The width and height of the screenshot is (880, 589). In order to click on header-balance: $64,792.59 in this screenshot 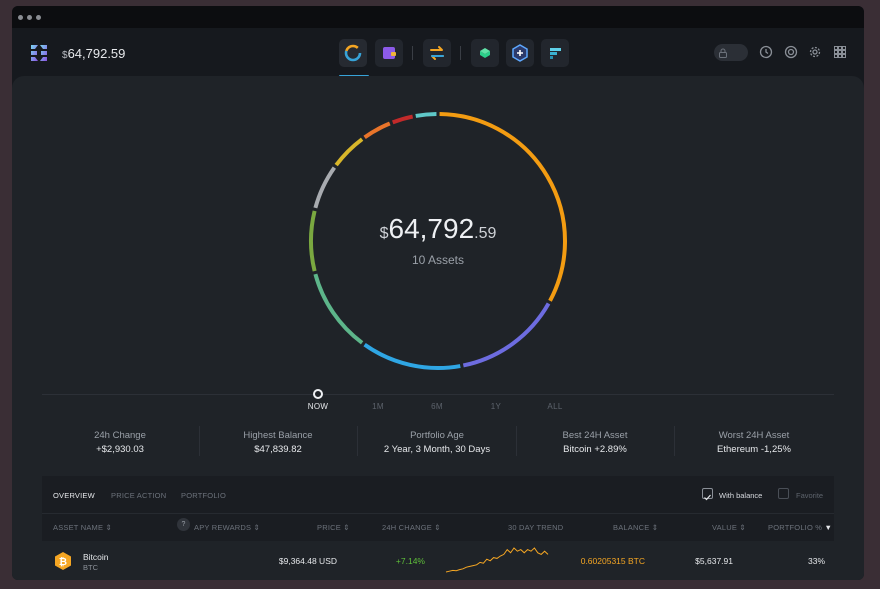, I will do `click(93, 53)`.